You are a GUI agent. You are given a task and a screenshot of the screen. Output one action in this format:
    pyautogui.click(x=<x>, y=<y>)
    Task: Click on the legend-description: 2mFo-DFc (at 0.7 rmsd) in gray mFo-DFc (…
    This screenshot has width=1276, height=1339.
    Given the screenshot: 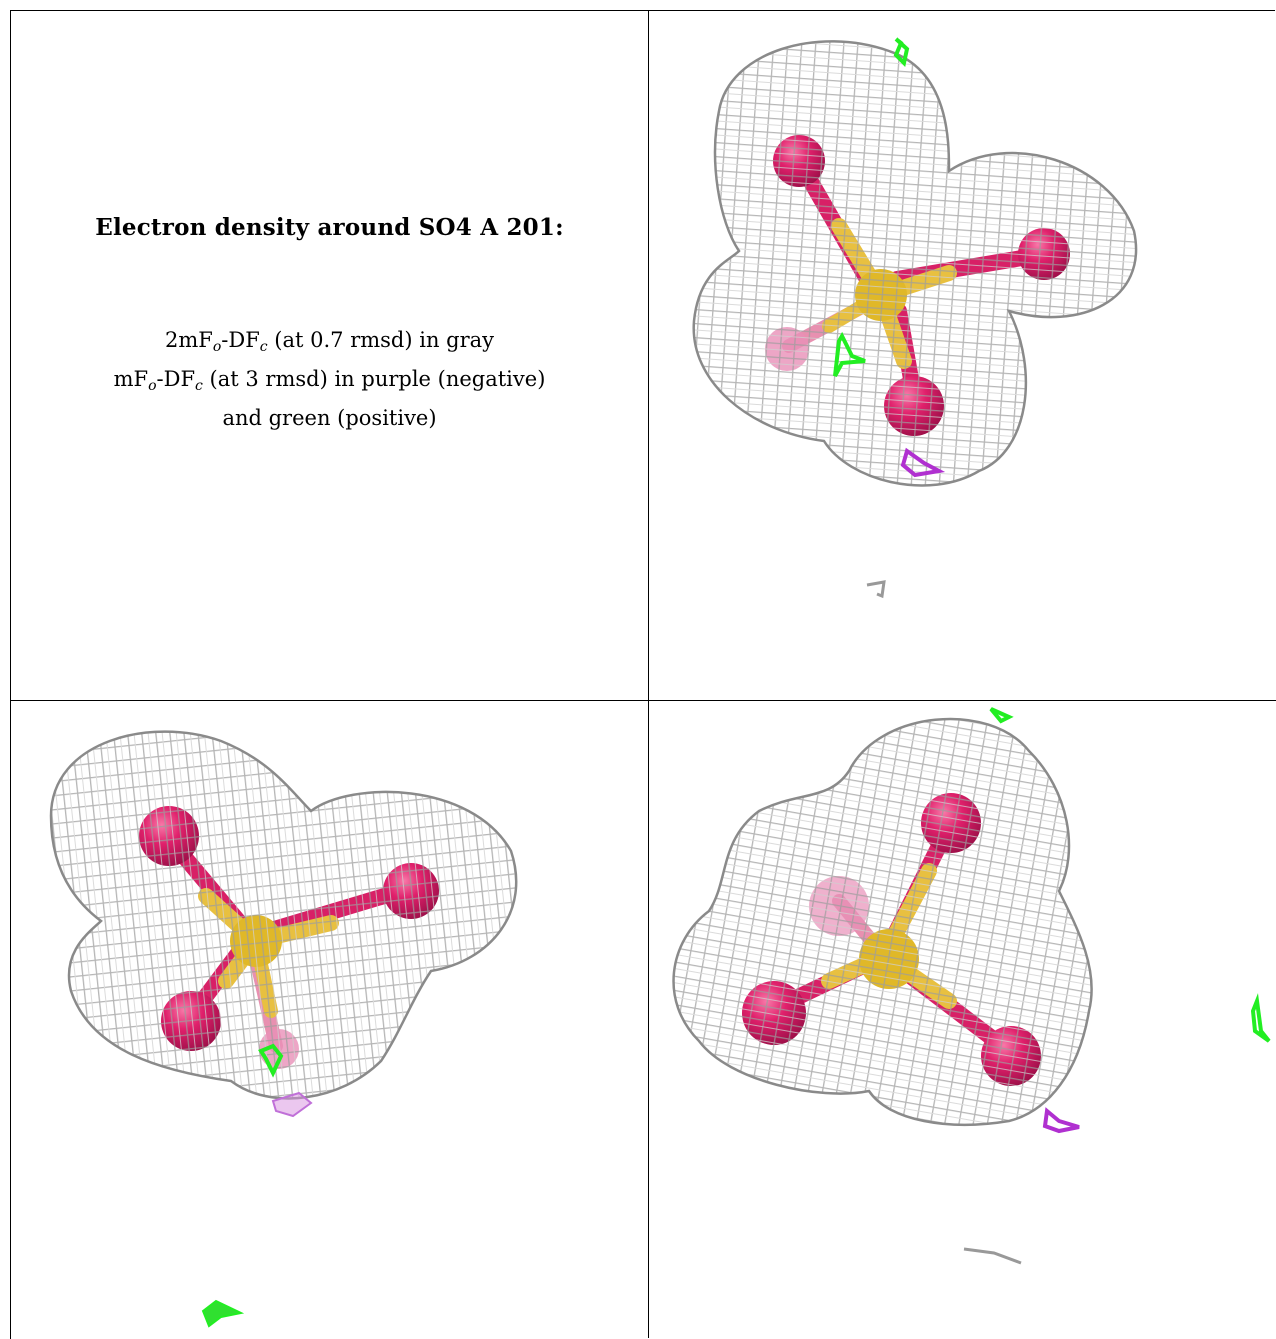 What is the action you would take?
    pyautogui.click(x=329, y=379)
    